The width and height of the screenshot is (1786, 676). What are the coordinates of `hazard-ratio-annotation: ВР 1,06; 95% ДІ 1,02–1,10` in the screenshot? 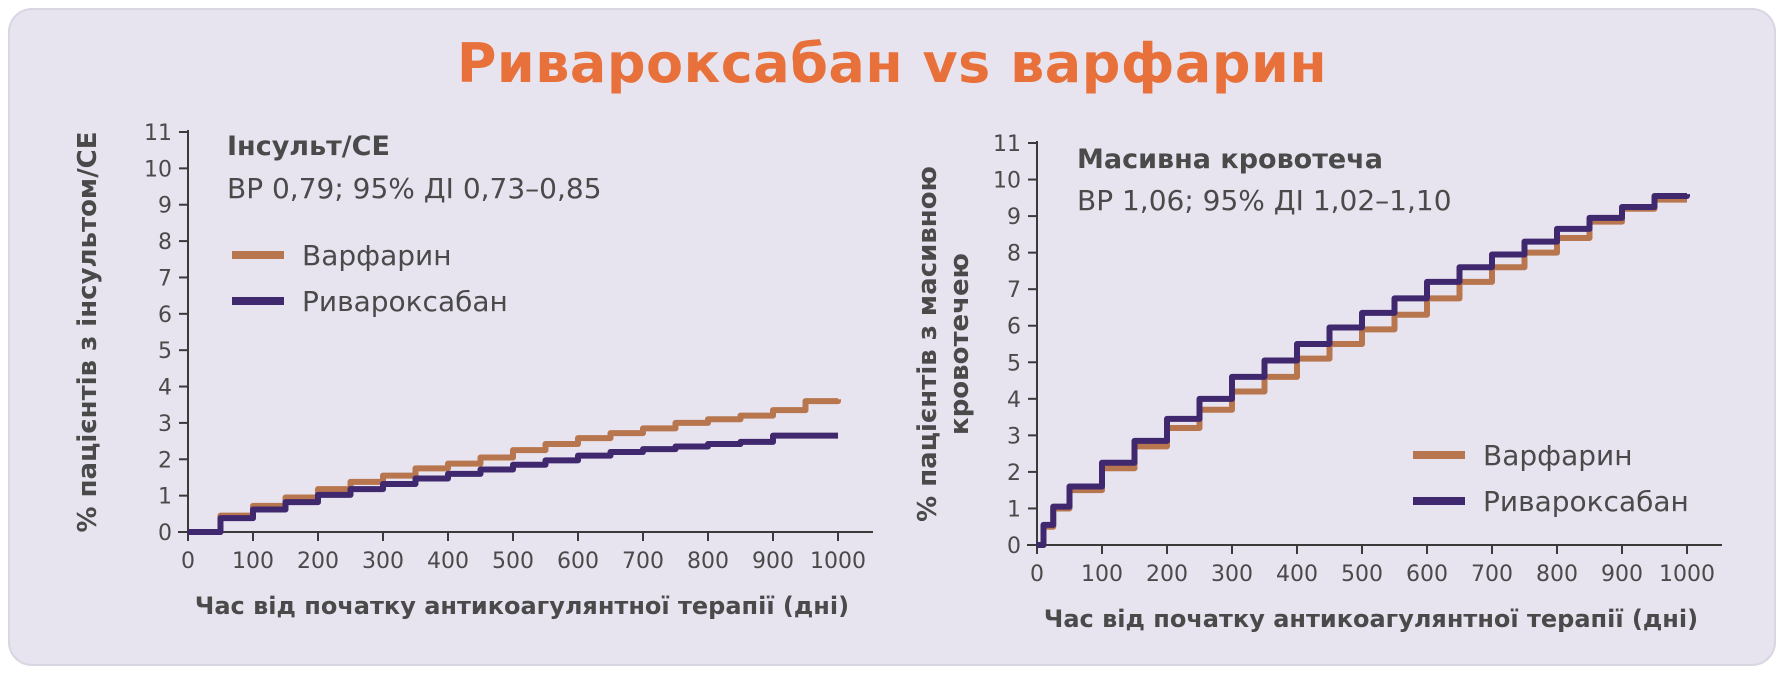 It's located at (1264, 200).